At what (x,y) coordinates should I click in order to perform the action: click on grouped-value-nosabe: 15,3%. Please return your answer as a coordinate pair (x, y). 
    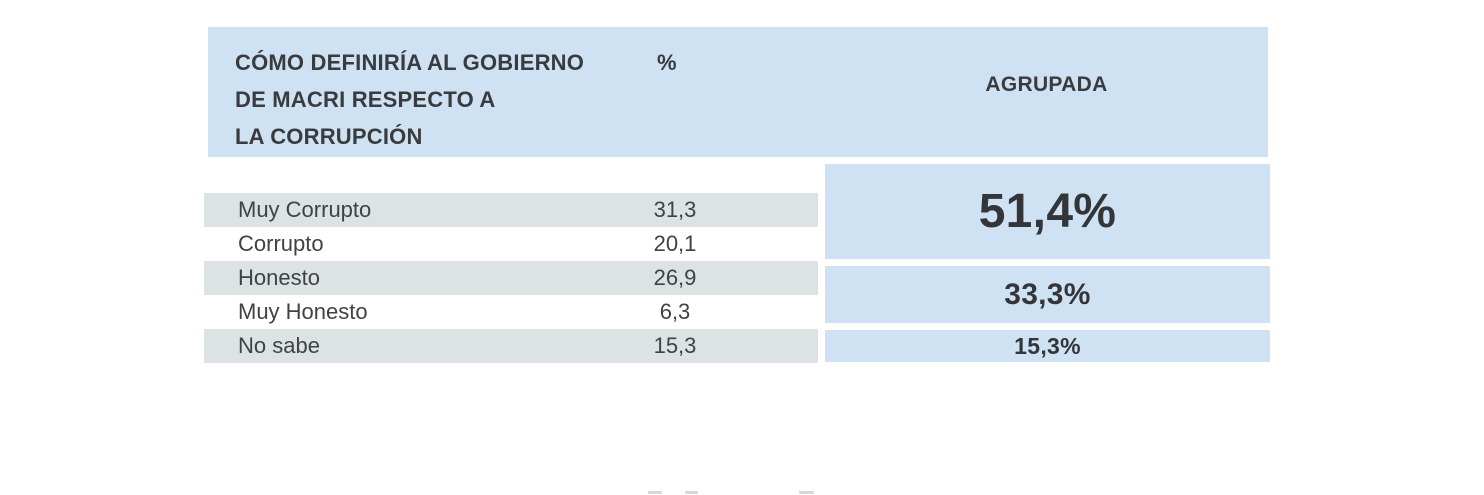
    Looking at the image, I should click on (1047, 346).